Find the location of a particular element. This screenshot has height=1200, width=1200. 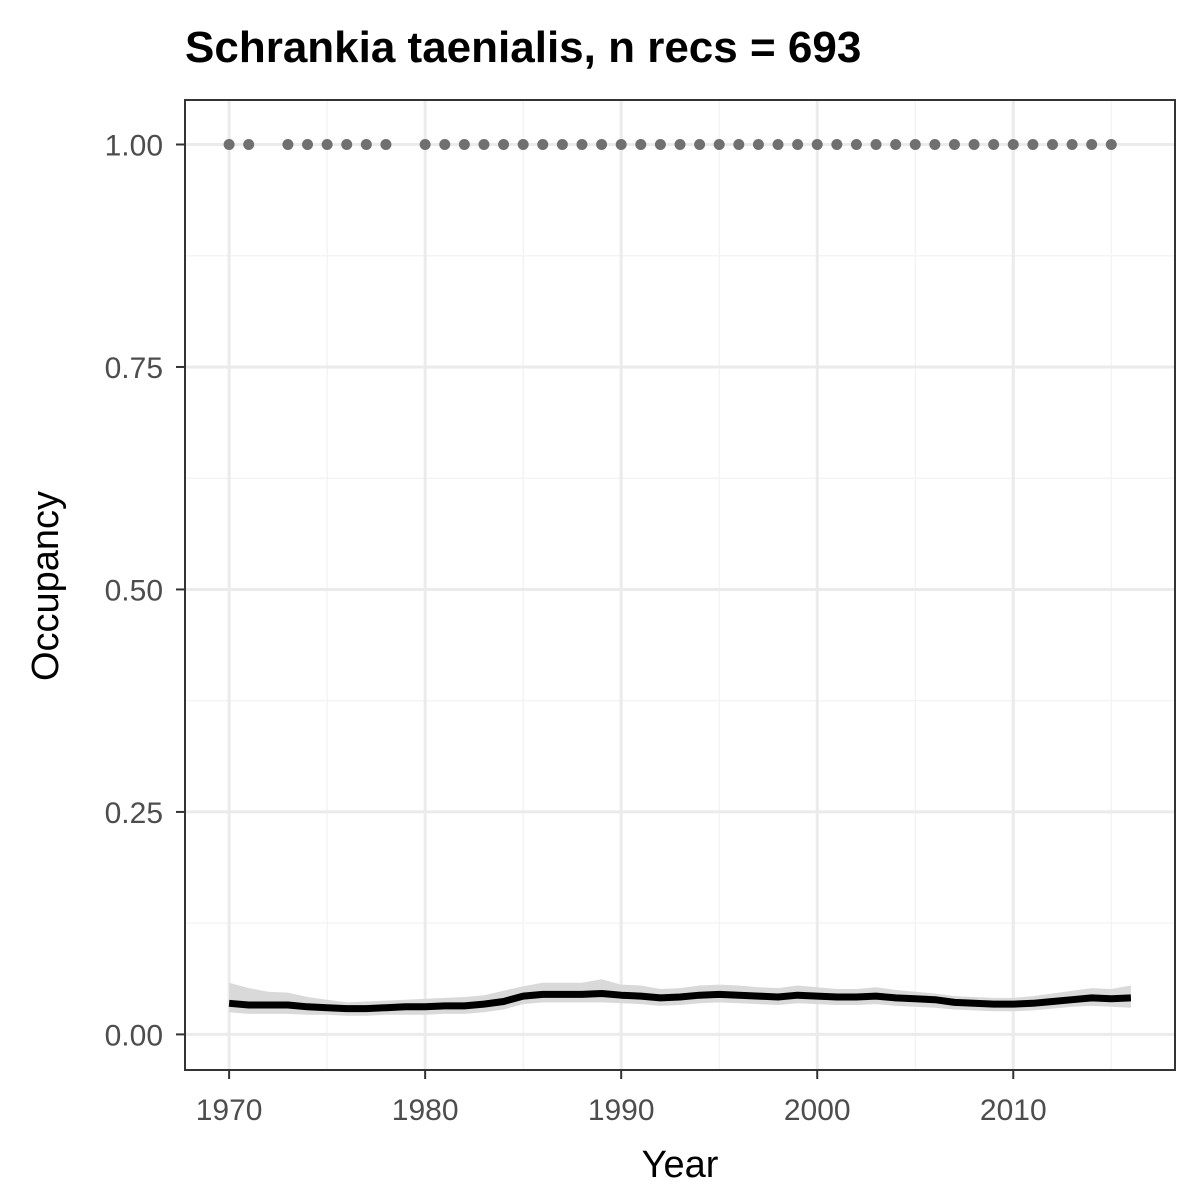

y-tick-label: 0.25 is located at coordinates (134, 813).